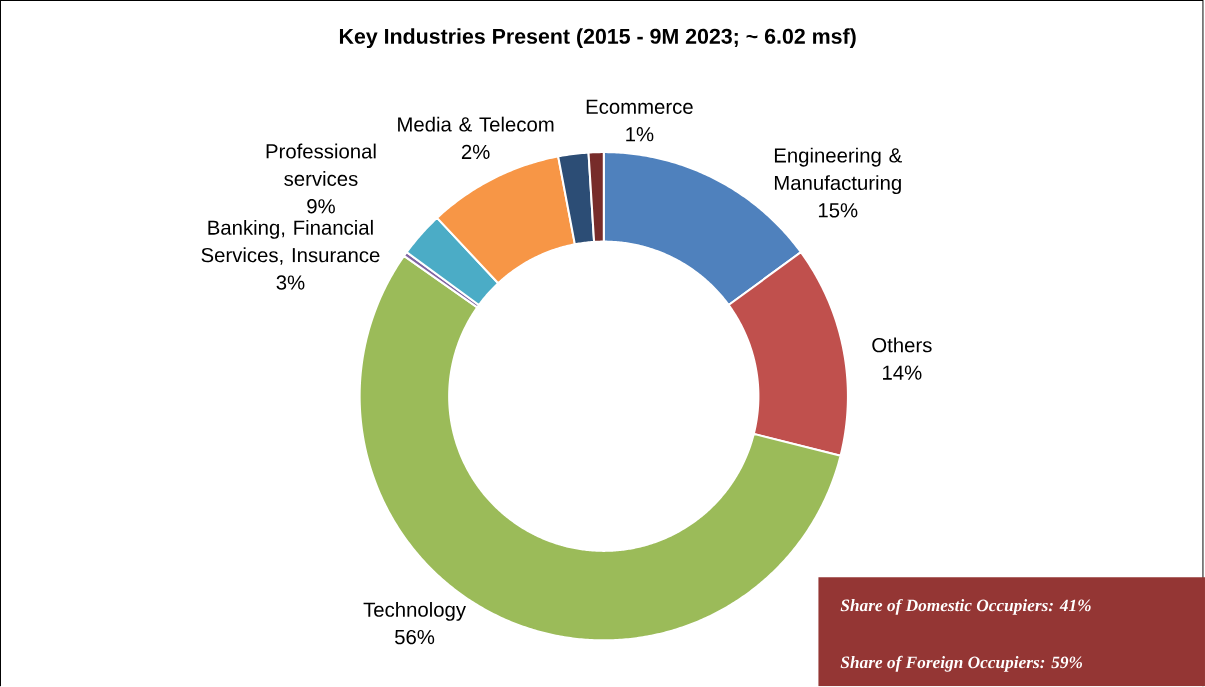 This screenshot has height=687, width=1205. I want to click on slice-label: Others, so click(902, 345).